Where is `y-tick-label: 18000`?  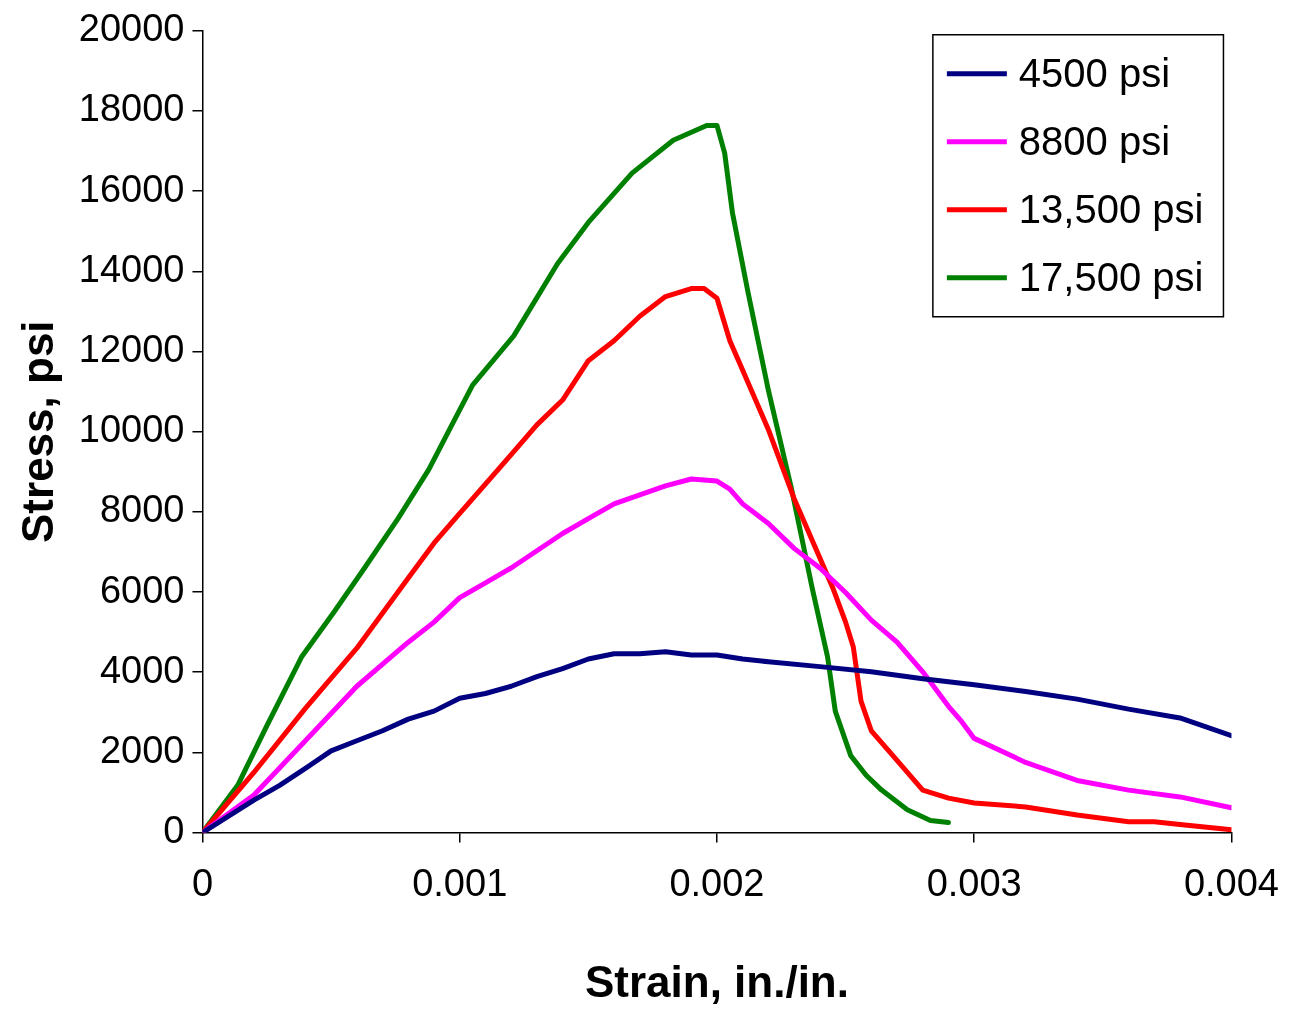
y-tick-label: 18000 is located at coordinates (131, 108).